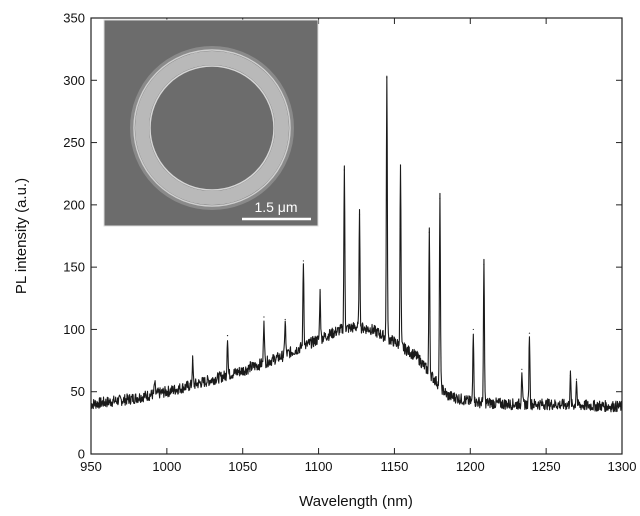  What do you see at coordinates (74, 142) in the screenshot?
I see `y-tick-label: 250` at bounding box center [74, 142].